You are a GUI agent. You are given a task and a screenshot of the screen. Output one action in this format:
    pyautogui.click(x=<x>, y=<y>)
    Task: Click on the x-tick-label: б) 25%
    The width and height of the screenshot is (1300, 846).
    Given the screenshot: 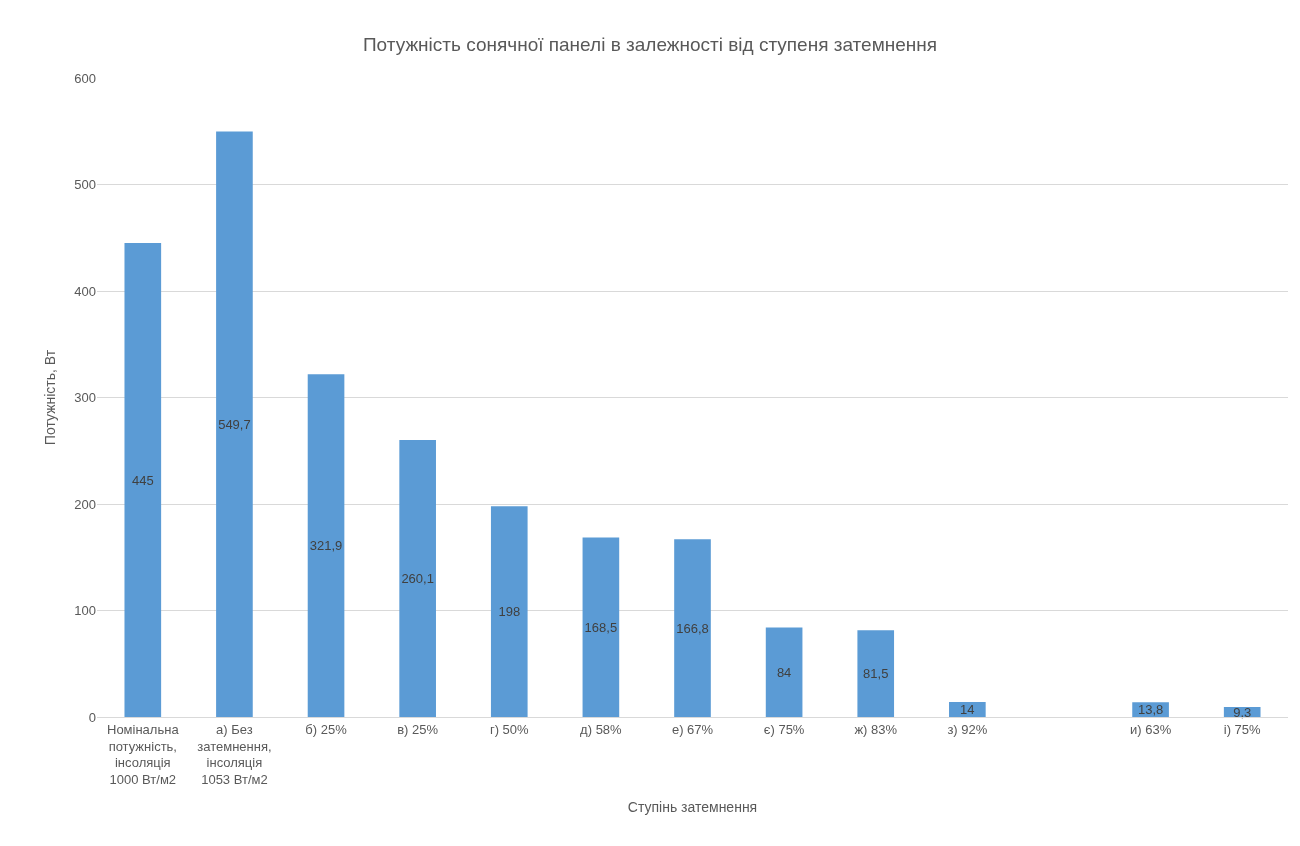 What is the action you would take?
    pyautogui.click(x=326, y=729)
    